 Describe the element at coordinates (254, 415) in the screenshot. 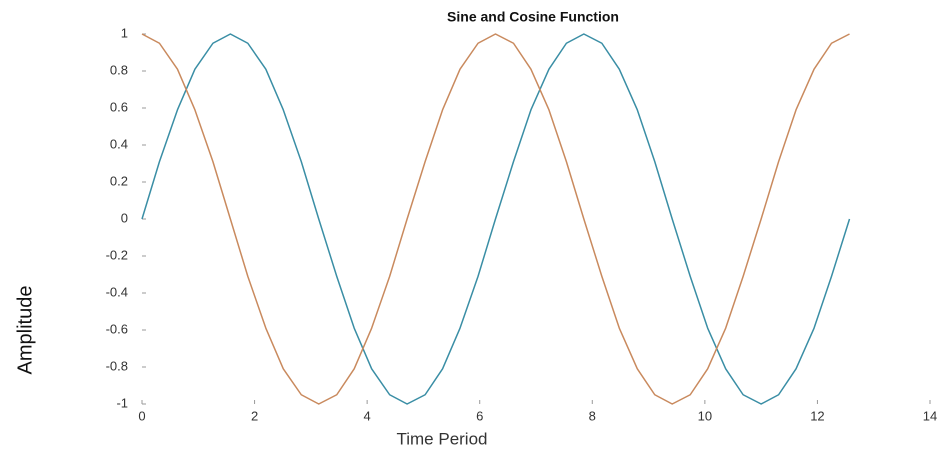

I see `x-tick-label: 2` at that location.